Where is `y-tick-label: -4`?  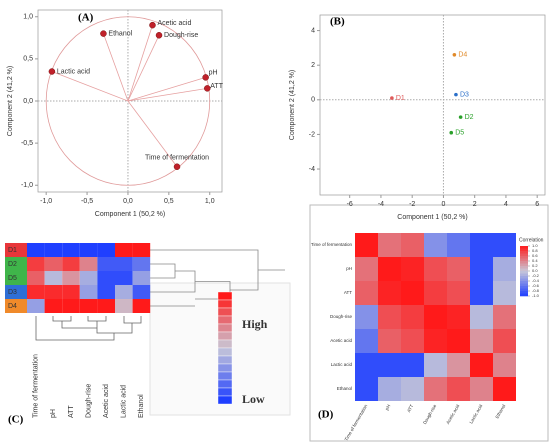
y-tick-label: -4 is located at coordinates (312, 169).